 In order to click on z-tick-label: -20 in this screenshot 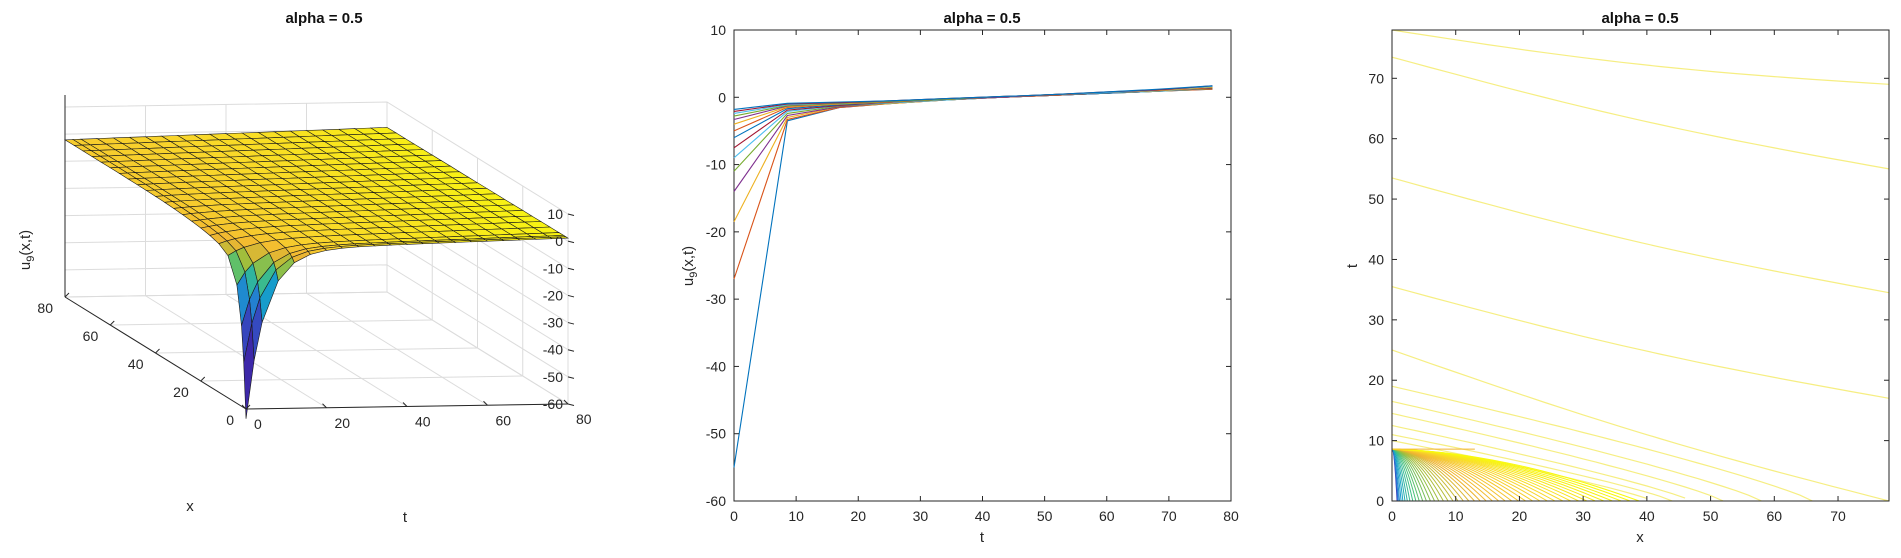, I will do `click(553, 295)`.